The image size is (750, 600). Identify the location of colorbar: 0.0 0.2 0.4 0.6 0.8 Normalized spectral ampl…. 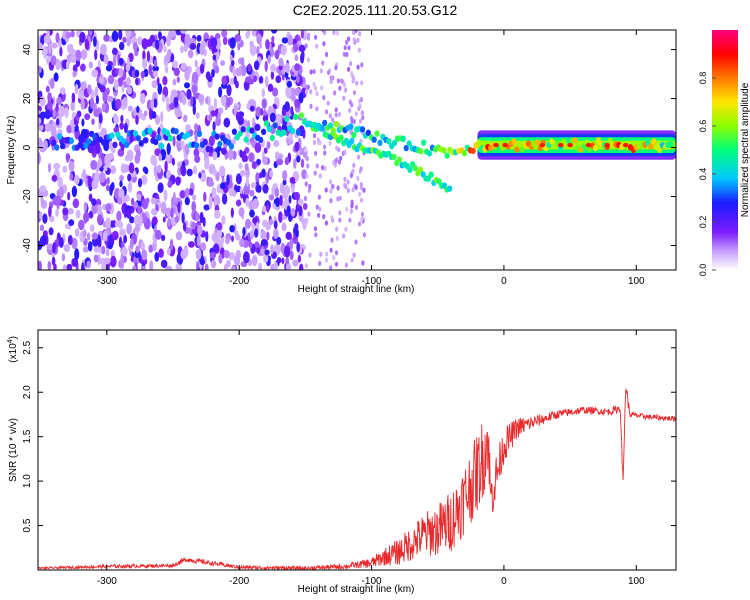
(724, 153).